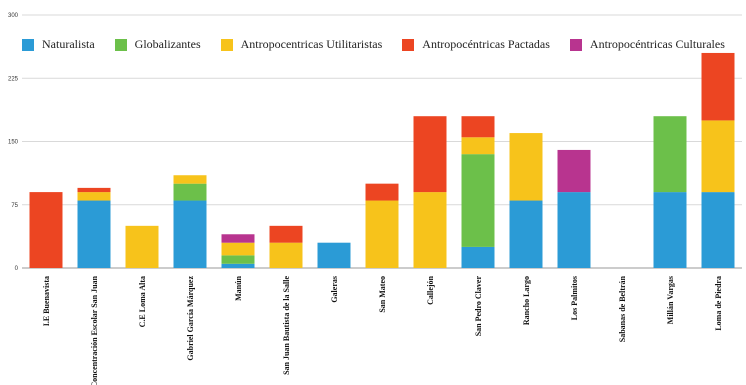 The image size is (746, 385). I want to click on x-tick-label: San Pedro Claver, so click(478, 306).